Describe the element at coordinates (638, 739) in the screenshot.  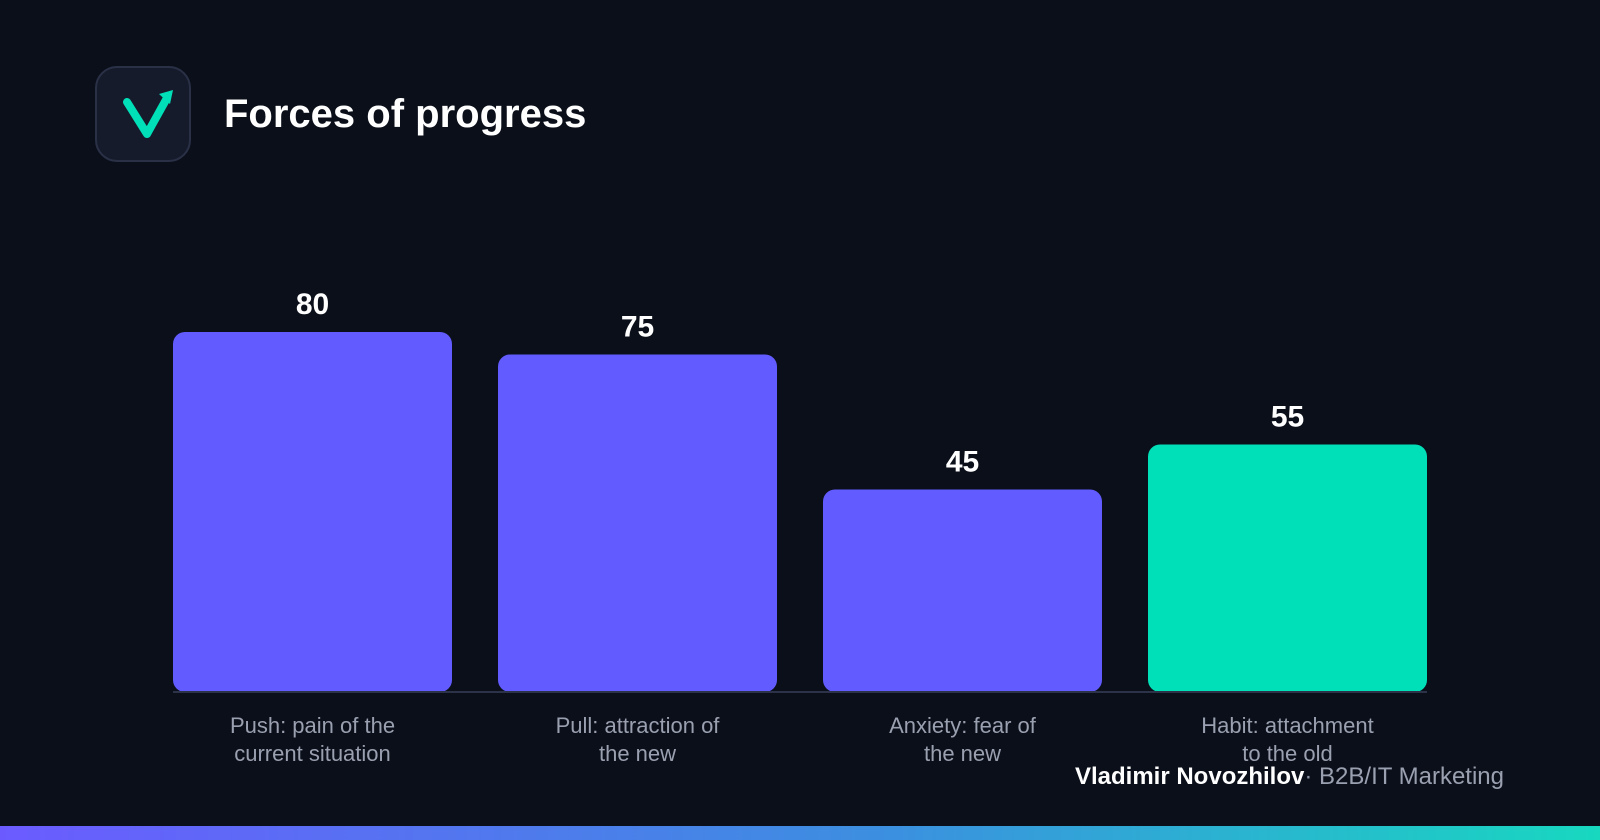
I see `x-tick-label-2: Pull: attraction of the new` at that location.